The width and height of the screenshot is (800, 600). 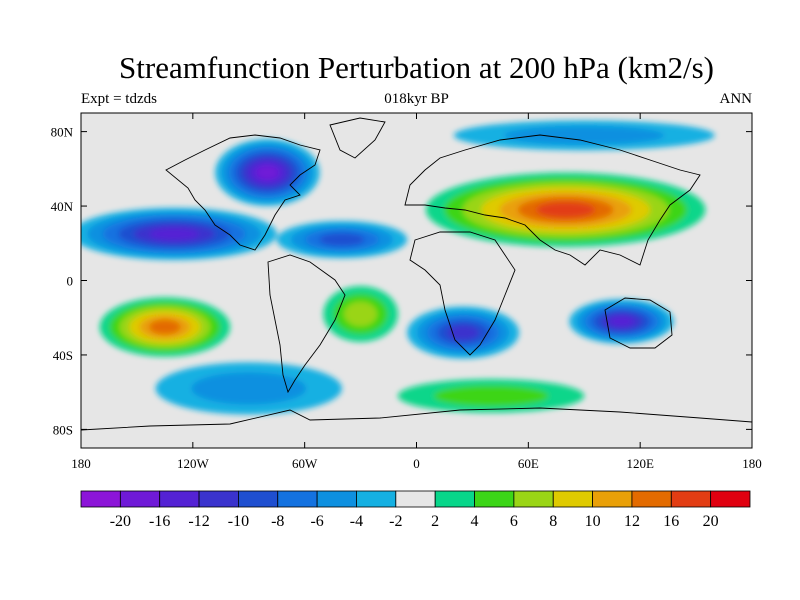 What do you see at coordinates (415, 510) in the screenshot?
I see `colorbar: -20 -16 -12 -10 -8 -6 -4 -2 2 4 6 8 10 12 16 20` at bounding box center [415, 510].